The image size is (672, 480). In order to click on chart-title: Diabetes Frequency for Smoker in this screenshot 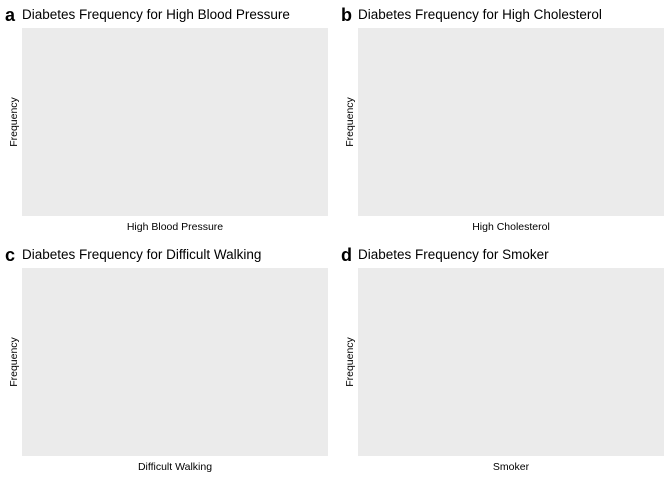, I will do `click(453, 254)`.